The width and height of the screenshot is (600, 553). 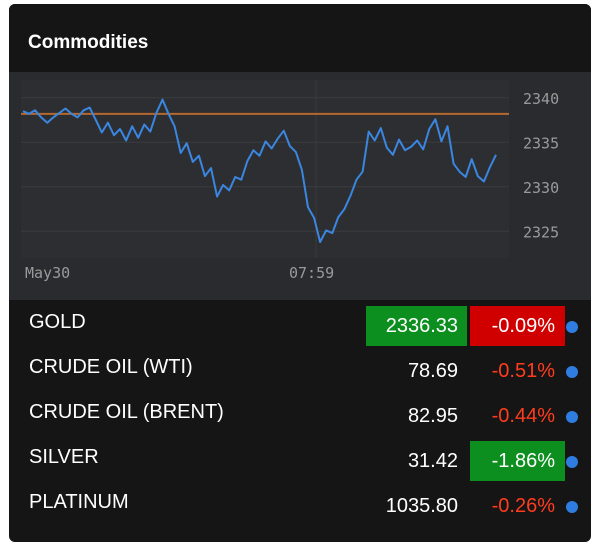 I want to click on commodity-change: -0.26%, so click(x=523, y=506).